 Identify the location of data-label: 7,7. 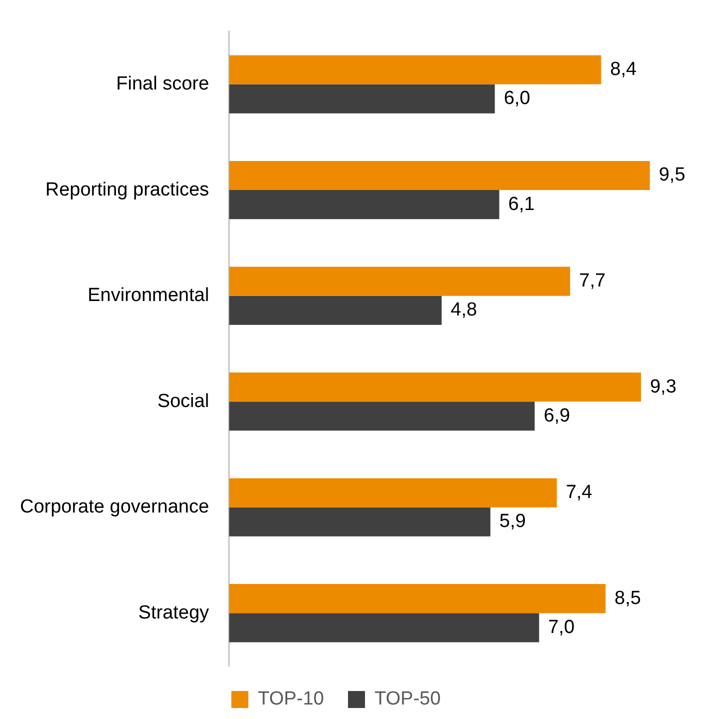
(592, 281).